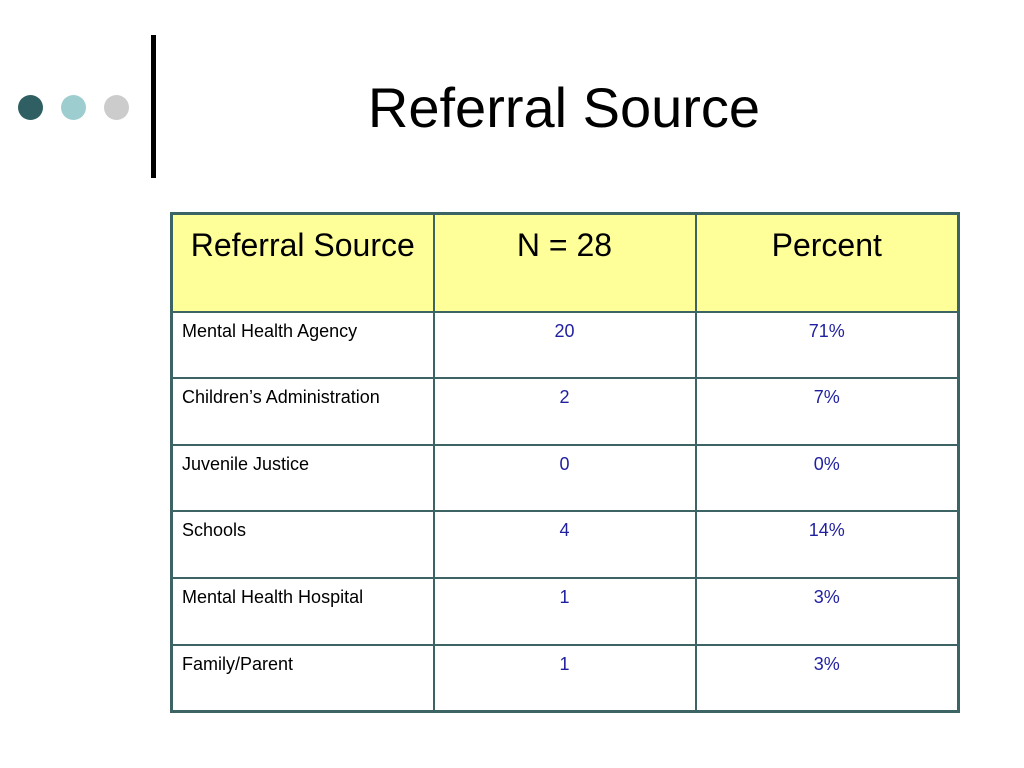  What do you see at coordinates (73, 107) in the screenshot?
I see `bullet-dot-light-icon` at bounding box center [73, 107].